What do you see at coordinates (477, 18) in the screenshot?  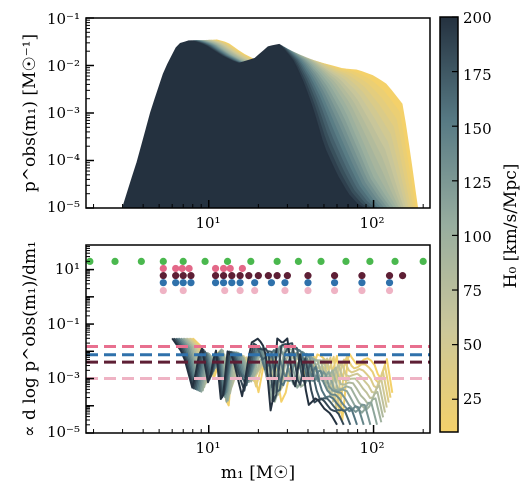 I see `colorbar-tick-200: 200` at bounding box center [477, 18].